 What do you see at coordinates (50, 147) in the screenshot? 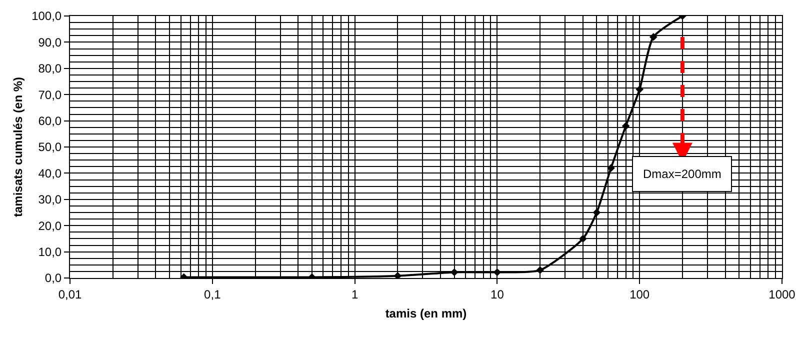
I see `y-tick-label: 50,0` at bounding box center [50, 147].